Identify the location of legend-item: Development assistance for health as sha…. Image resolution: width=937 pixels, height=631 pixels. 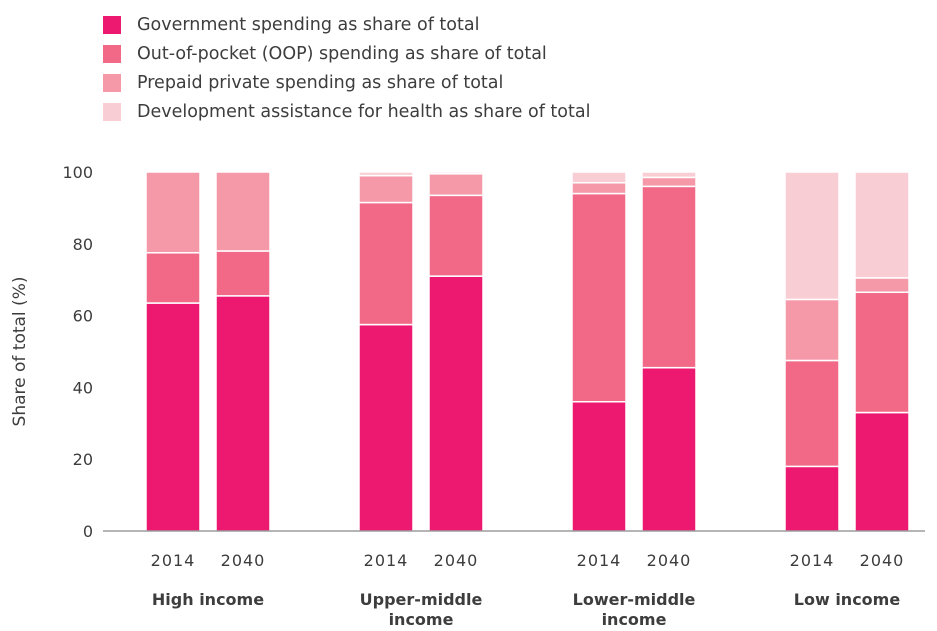
(346, 111).